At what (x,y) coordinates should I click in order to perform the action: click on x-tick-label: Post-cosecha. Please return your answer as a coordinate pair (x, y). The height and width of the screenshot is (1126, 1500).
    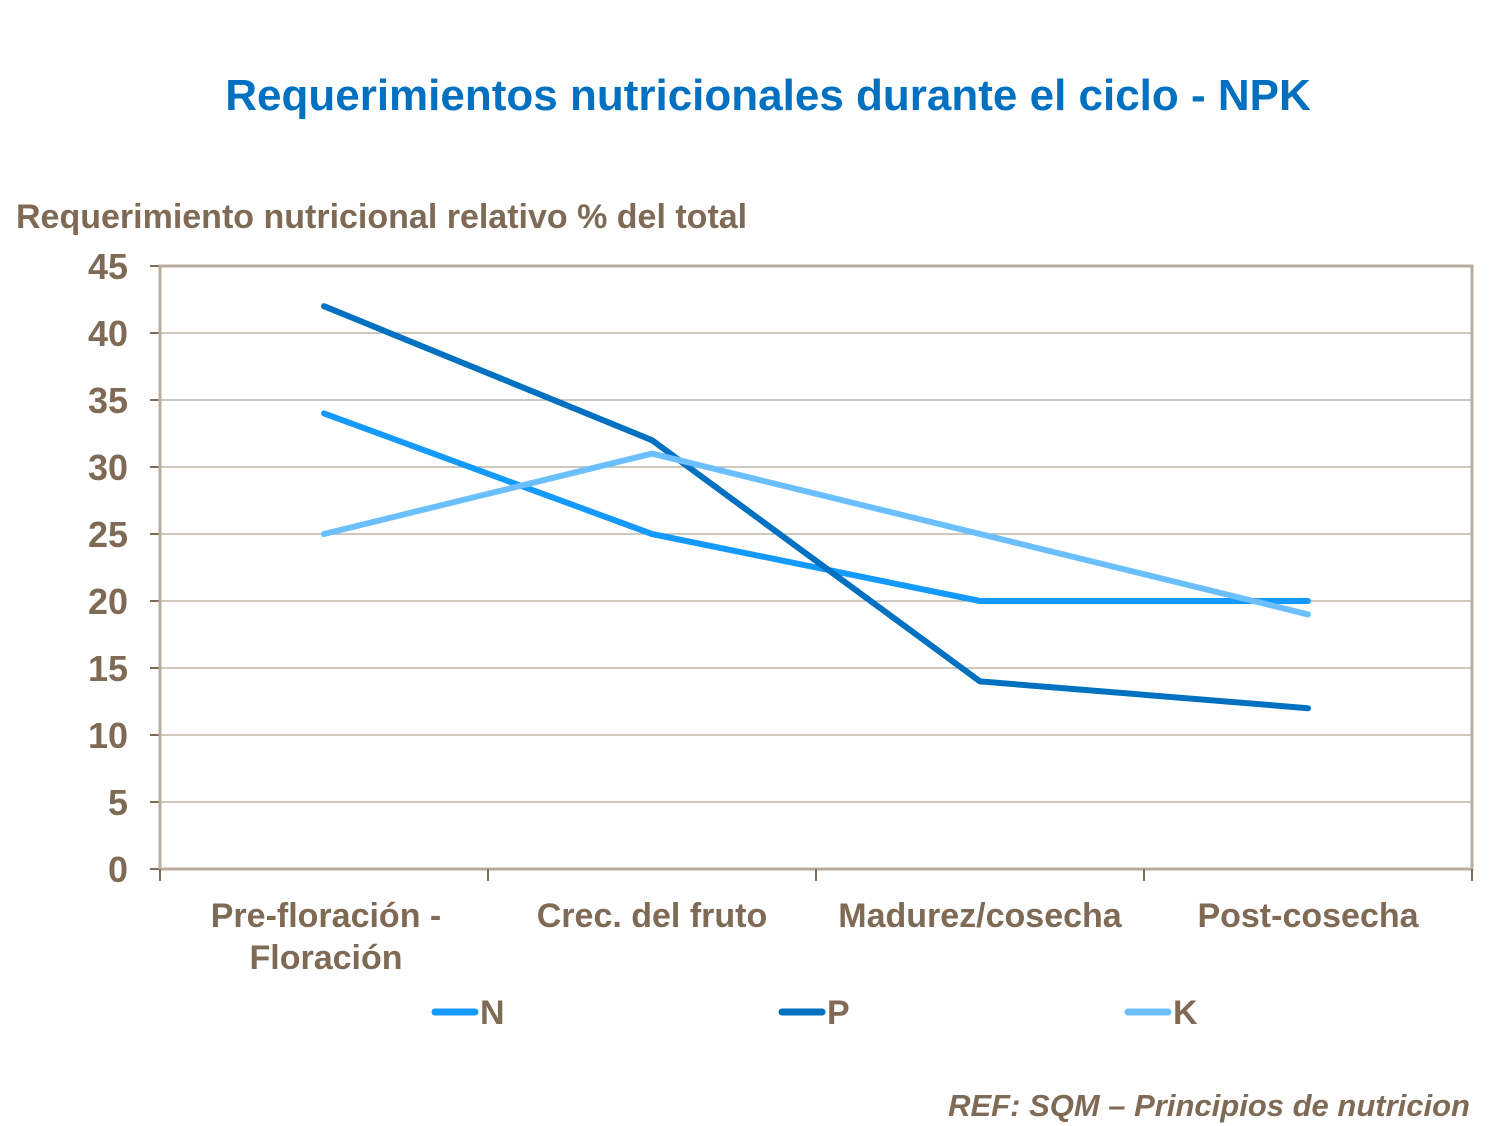
    Looking at the image, I should click on (1308, 916).